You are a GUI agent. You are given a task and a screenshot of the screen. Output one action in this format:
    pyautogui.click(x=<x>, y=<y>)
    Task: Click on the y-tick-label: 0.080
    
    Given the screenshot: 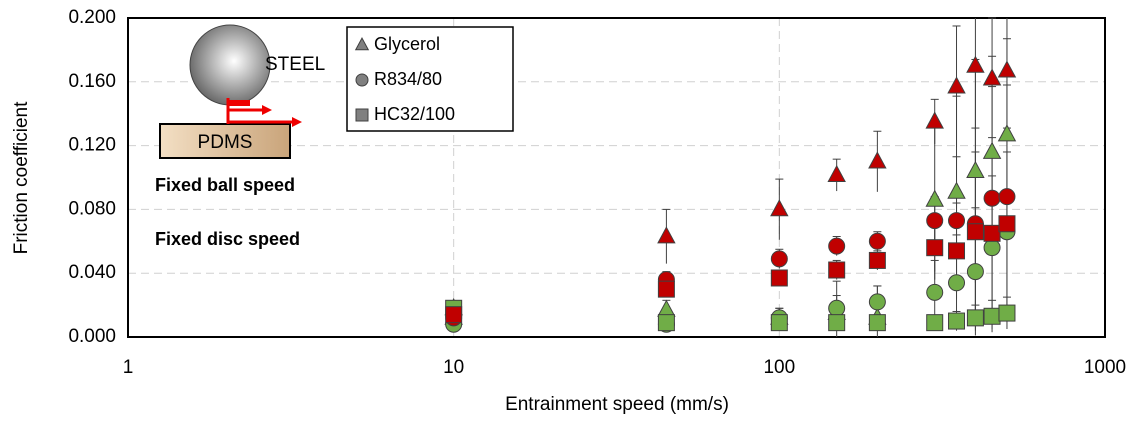 What is the action you would take?
    pyautogui.click(x=92, y=208)
    